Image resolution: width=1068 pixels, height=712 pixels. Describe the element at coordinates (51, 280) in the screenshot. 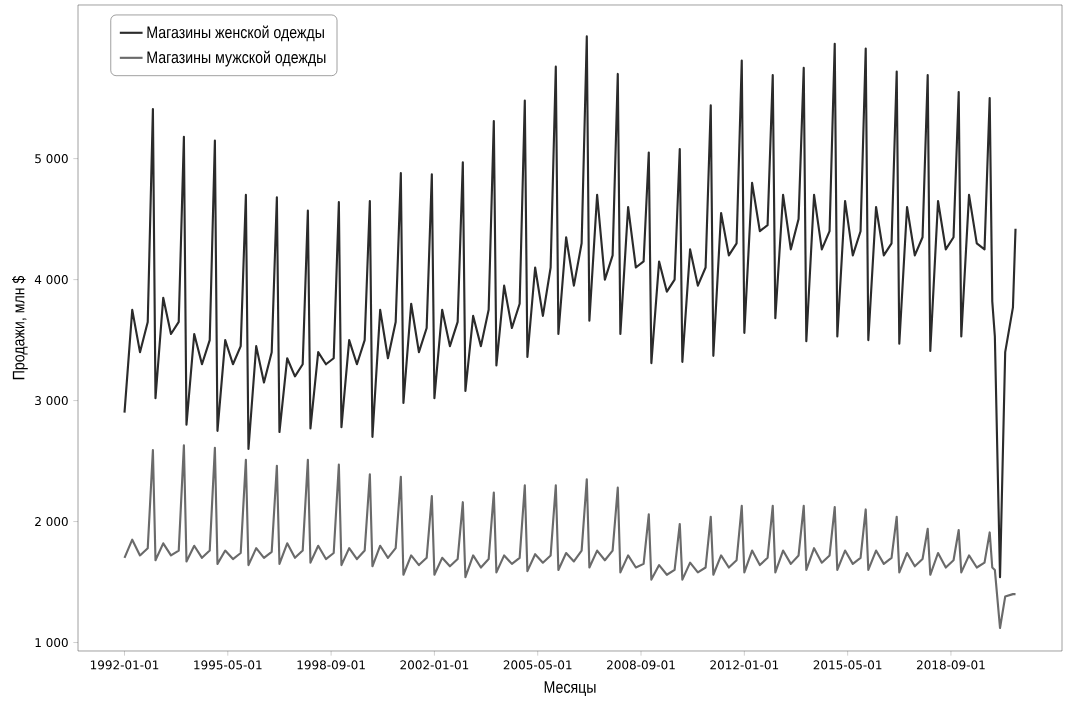

I see `y-tick-label: 4 000` at that location.